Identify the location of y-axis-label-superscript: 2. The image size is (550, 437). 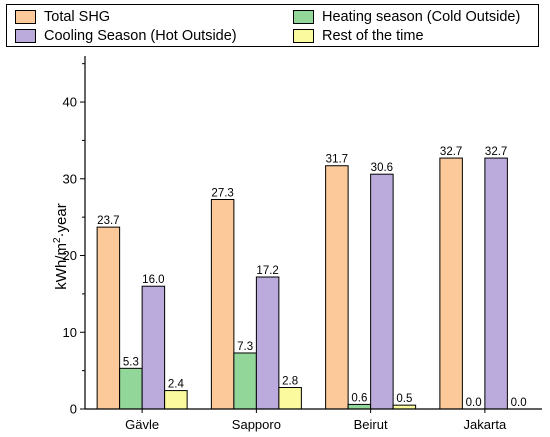
(57, 240).